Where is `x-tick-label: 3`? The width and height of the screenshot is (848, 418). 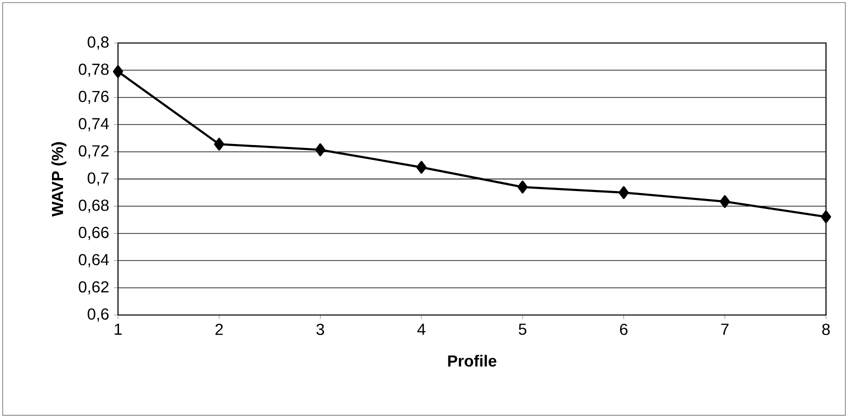 x-tick-label: 3 is located at coordinates (320, 330).